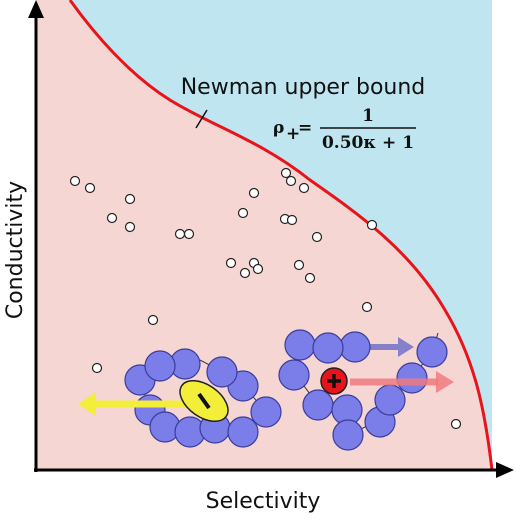  What do you see at coordinates (505, 470) in the screenshot?
I see `x-arrow` at bounding box center [505, 470].